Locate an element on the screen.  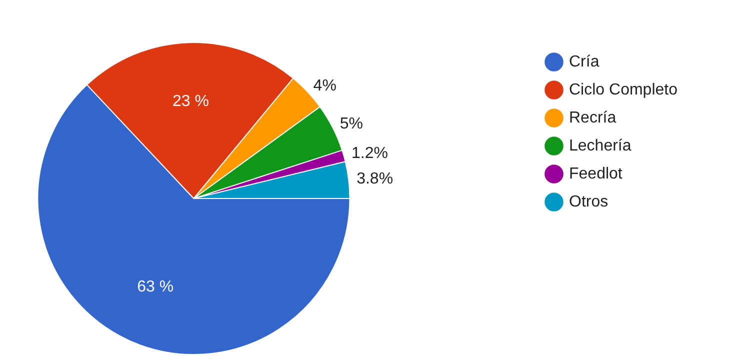
data-label: 23 % is located at coordinates (190, 101).